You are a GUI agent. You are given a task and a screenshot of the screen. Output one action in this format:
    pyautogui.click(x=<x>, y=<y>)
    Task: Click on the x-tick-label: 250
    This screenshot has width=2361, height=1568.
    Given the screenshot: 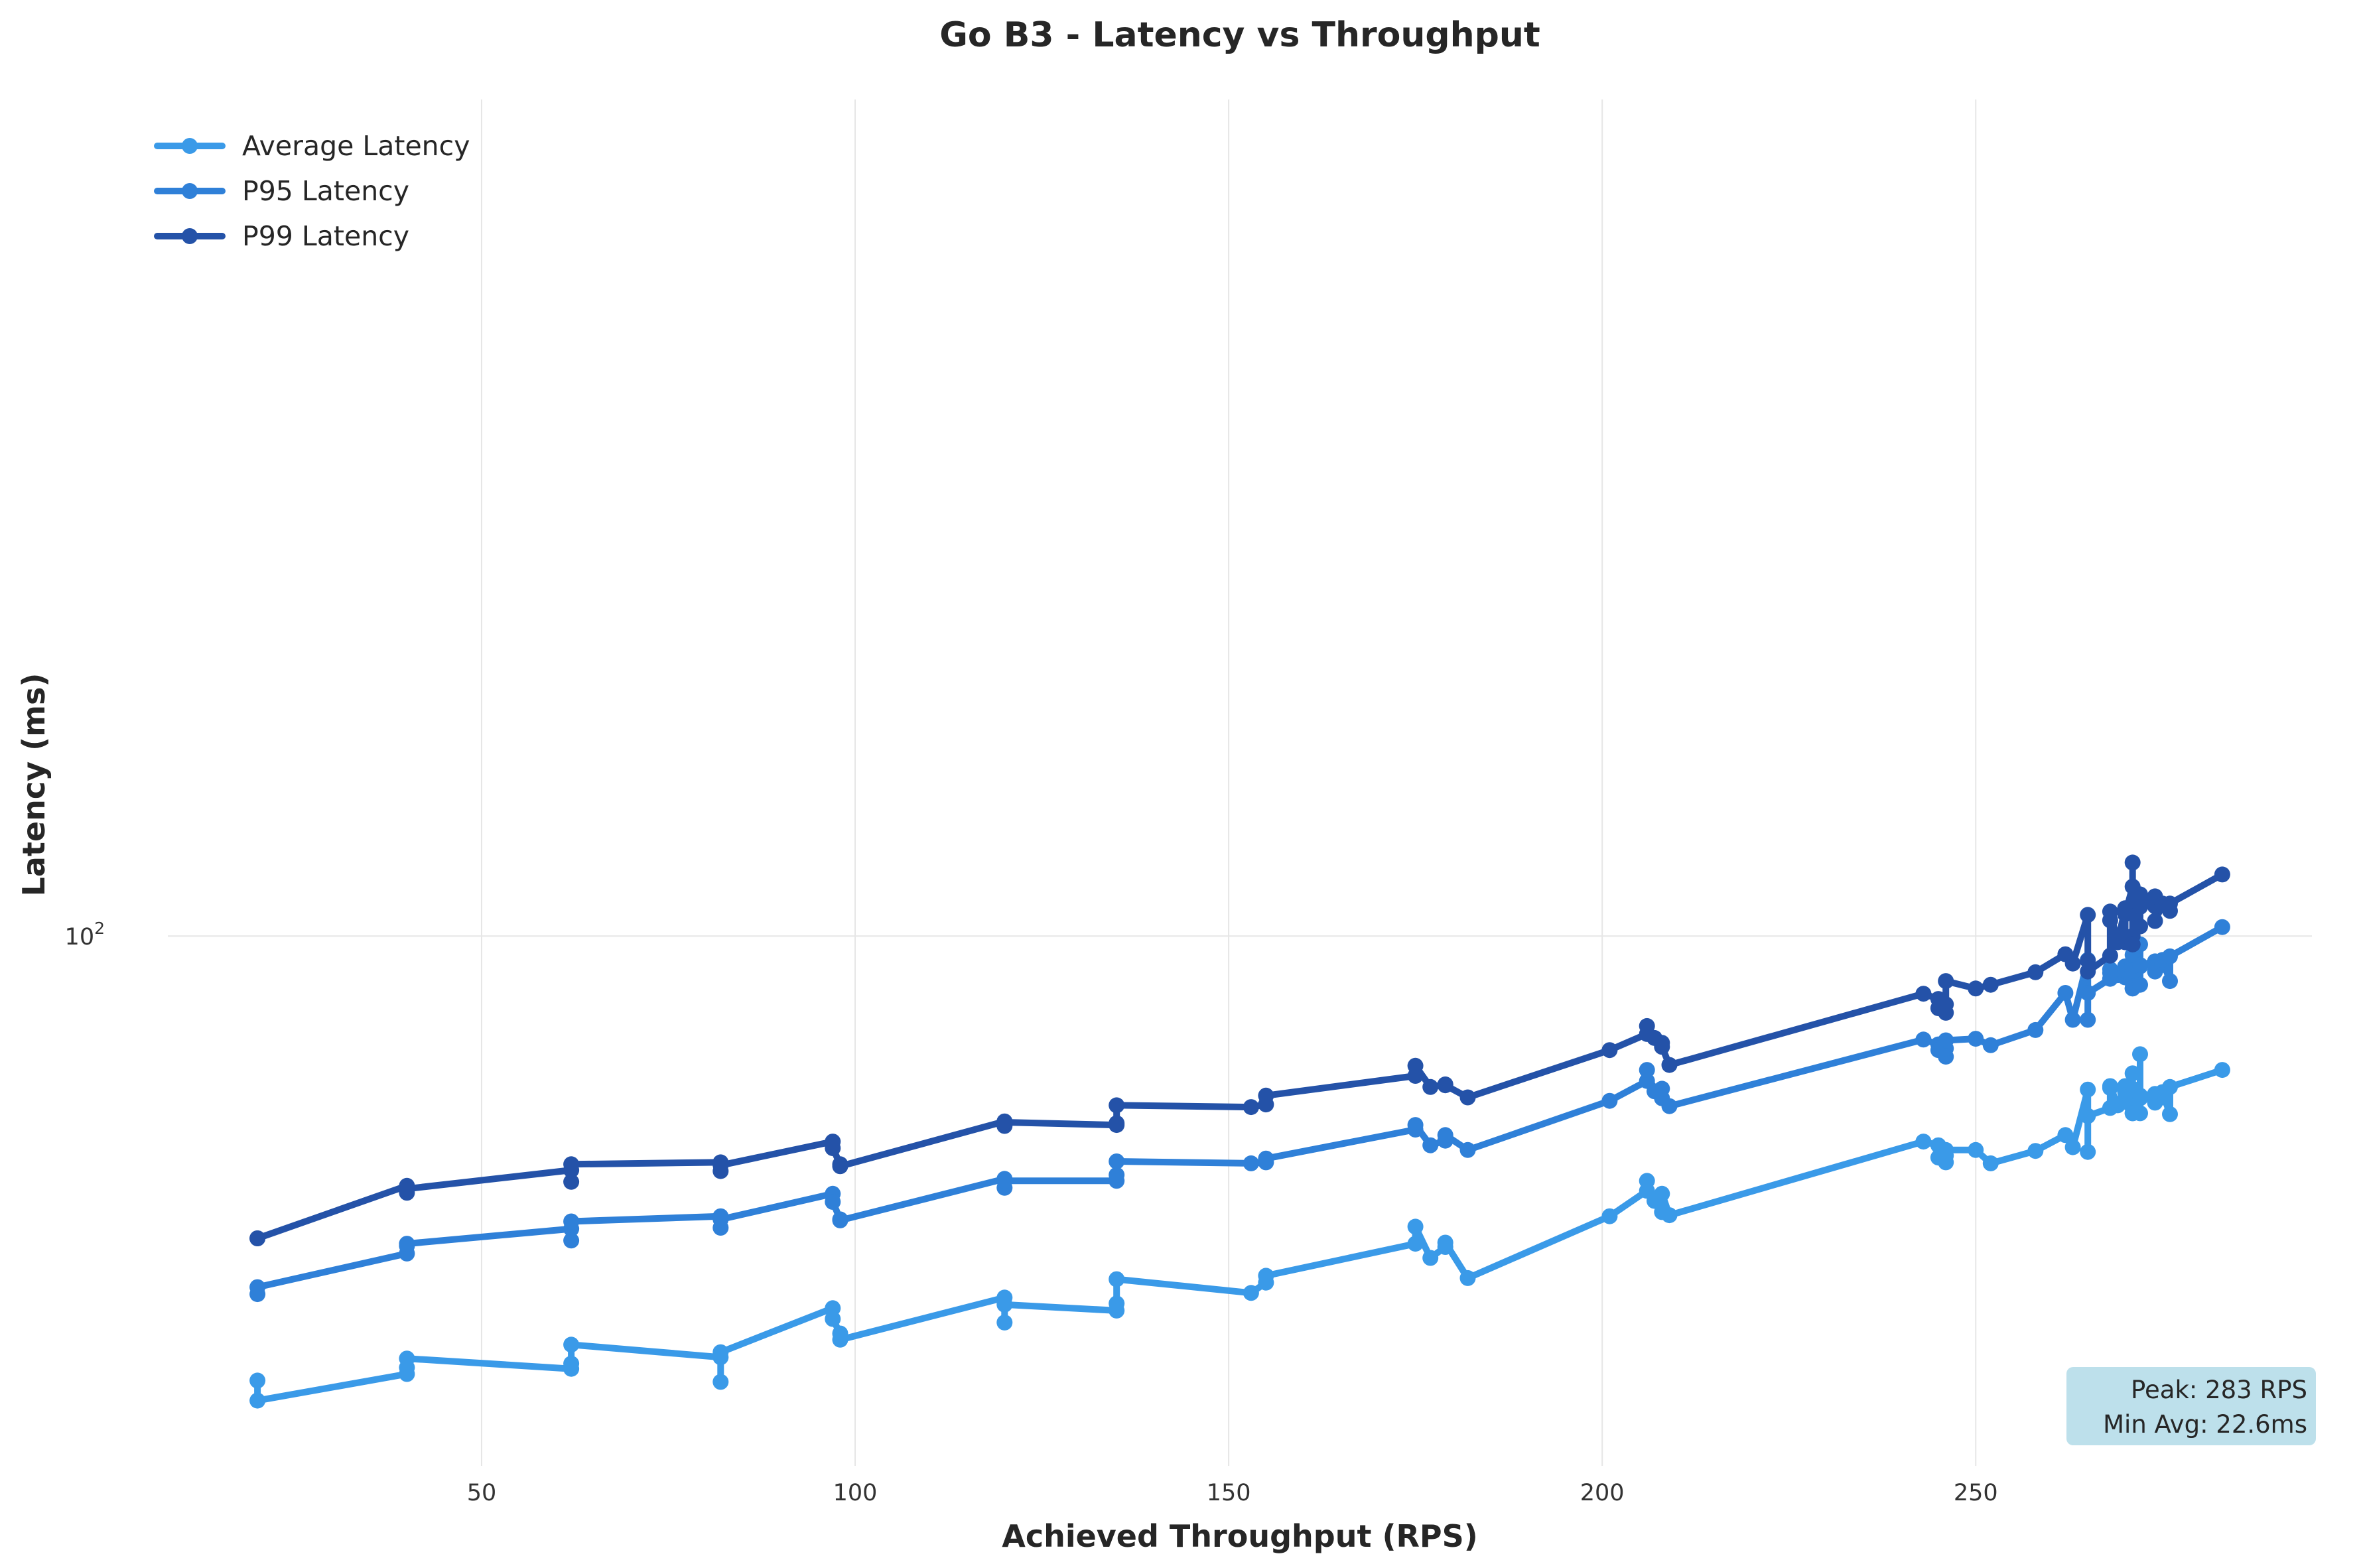 What is the action you would take?
    pyautogui.click(x=1976, y=1493)
    